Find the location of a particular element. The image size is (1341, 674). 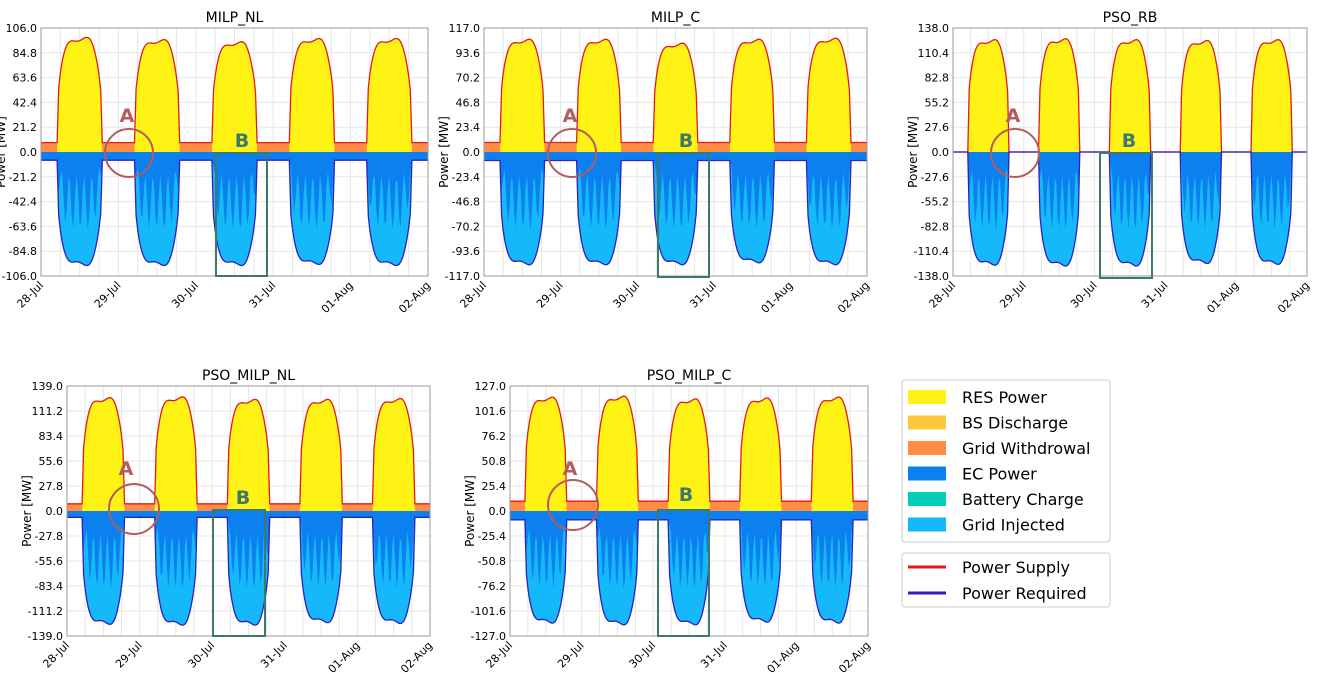

y-tick-label: 27.8 is located at coordinates (51, 486).